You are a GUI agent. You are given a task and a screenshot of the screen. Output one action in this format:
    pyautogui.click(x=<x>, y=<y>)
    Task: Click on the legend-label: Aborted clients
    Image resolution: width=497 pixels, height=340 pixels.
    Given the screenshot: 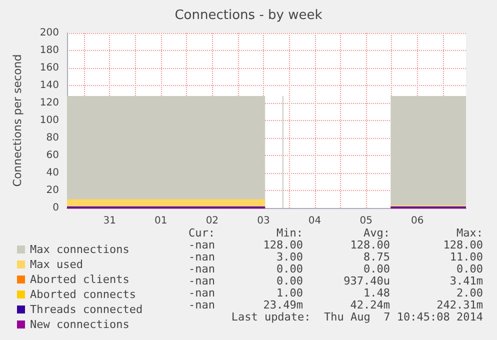 What is the action you would take?
    pyautogui.click(x=80, y=279)
    